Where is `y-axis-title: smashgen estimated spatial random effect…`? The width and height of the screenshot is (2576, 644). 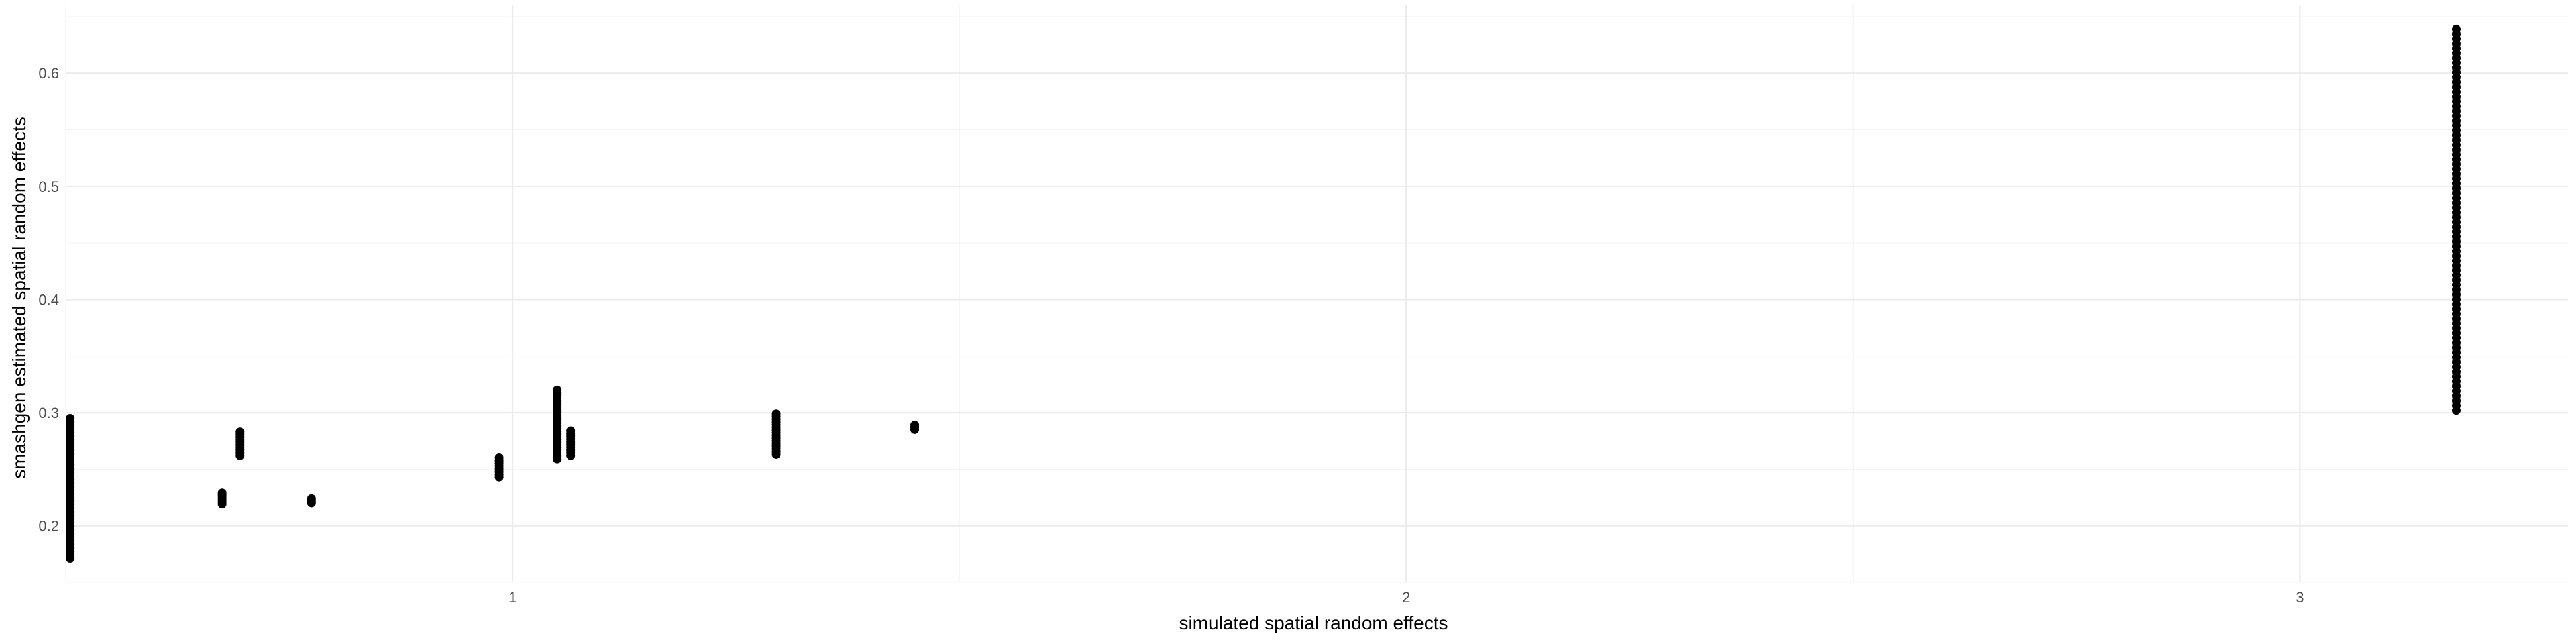
y-axis-title: smashgen estimated spatial random effect… is located at coordinates (19, 298).